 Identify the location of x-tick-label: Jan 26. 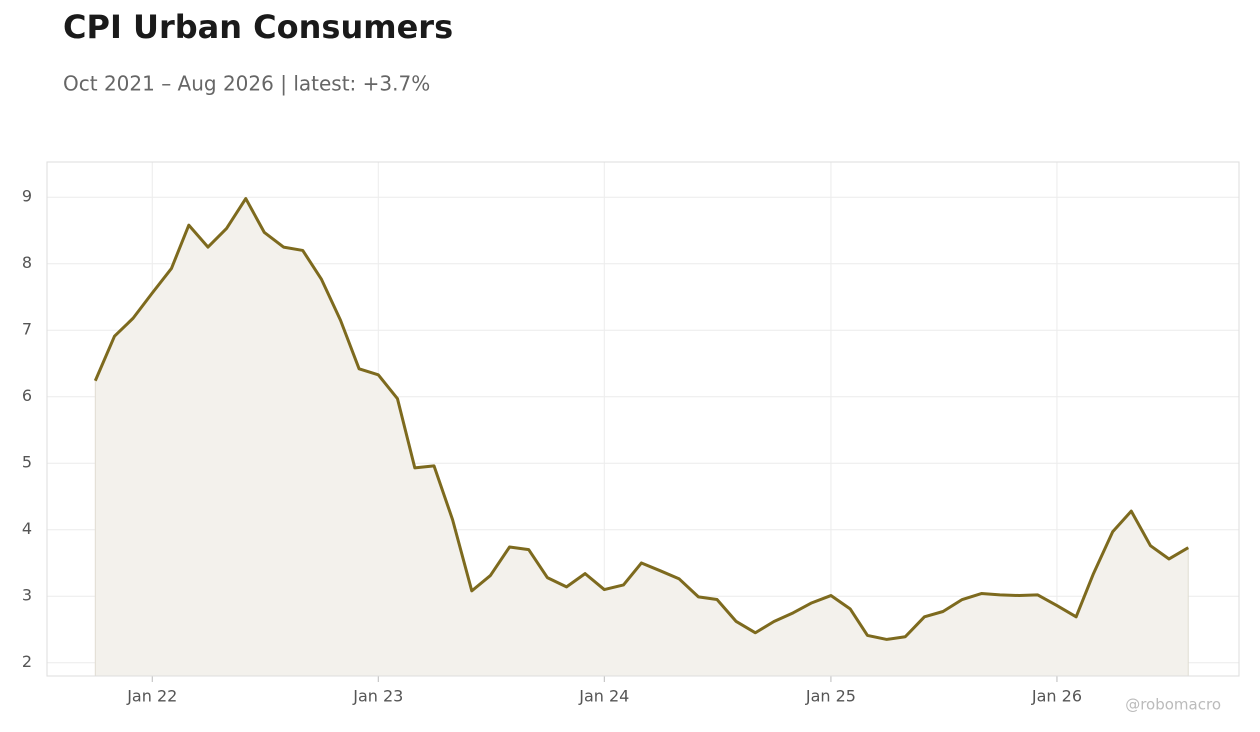
(1056, 696).